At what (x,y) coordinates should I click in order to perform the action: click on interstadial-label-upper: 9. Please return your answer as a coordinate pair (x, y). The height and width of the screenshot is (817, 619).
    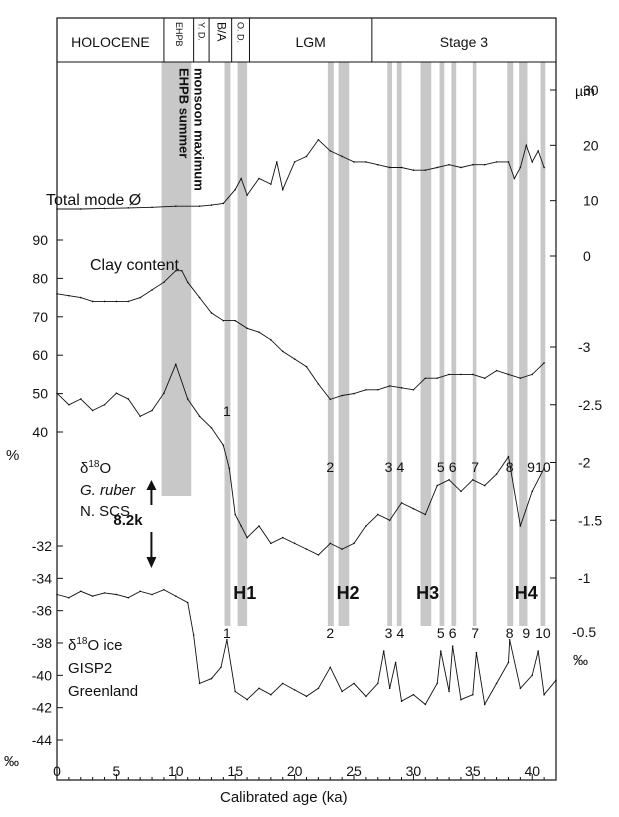
    Looking at the image, I should click on (531, 467).